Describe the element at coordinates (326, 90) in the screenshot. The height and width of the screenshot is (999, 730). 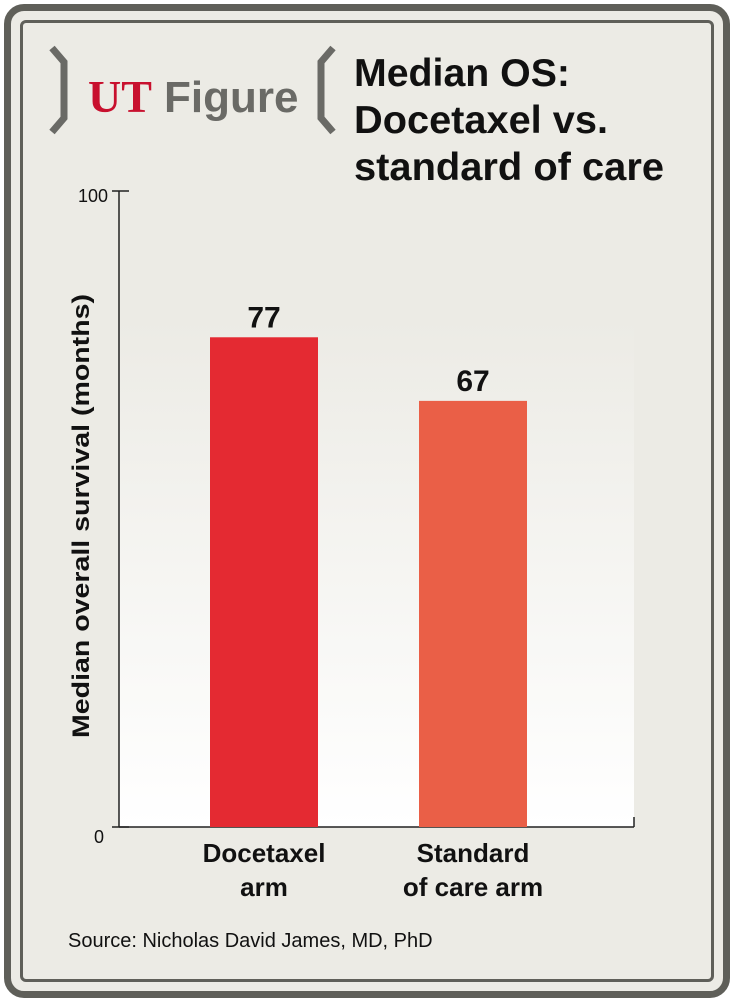
I see `right-bracket-icon` at that location.